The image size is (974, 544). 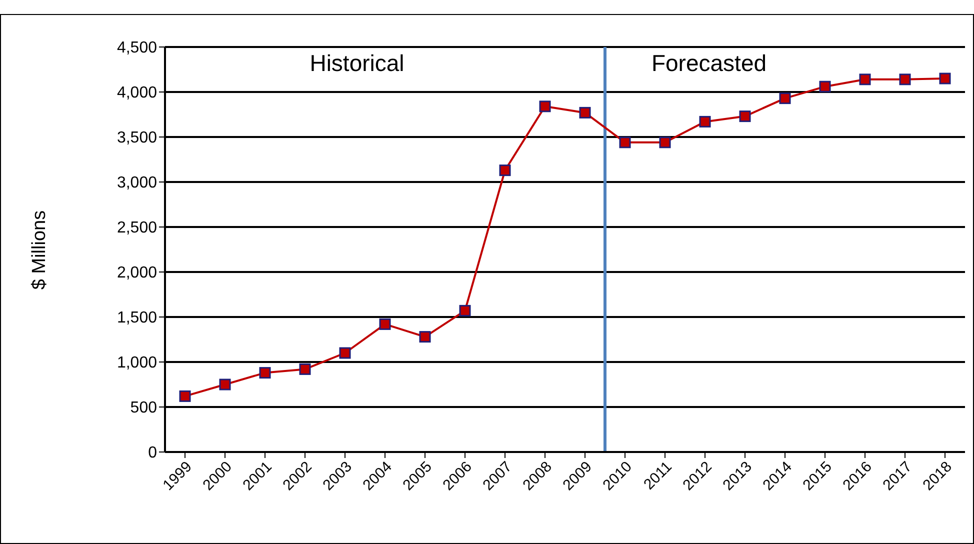 I want to click on annotation: Historical, so click(x=357, y=63).